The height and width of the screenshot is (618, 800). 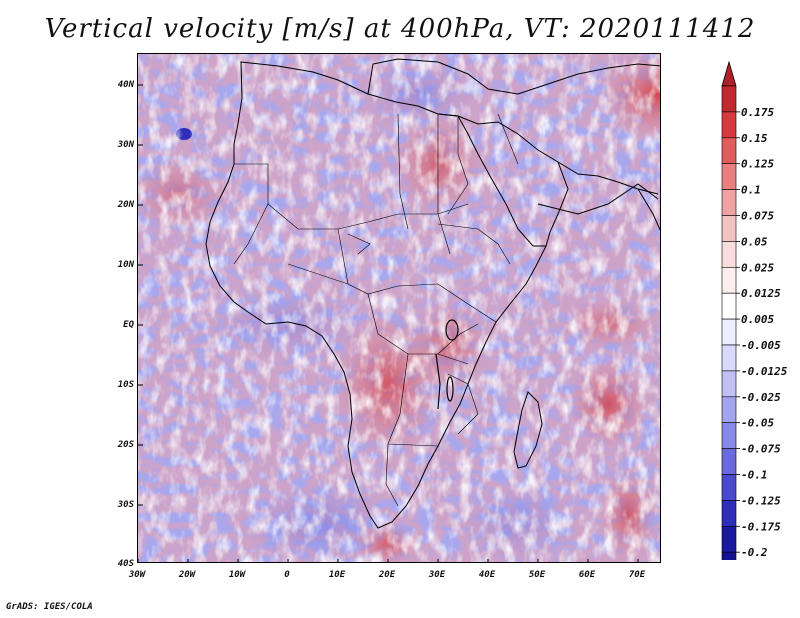 I want to click on lon-tick-label: 10E, so click(x=337, y=575).